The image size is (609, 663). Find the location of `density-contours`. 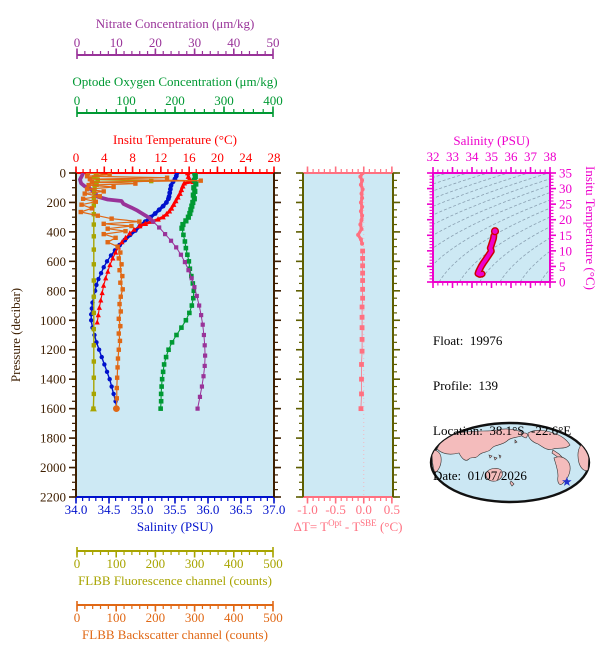

density-contours is located at coordinates (491, 227).